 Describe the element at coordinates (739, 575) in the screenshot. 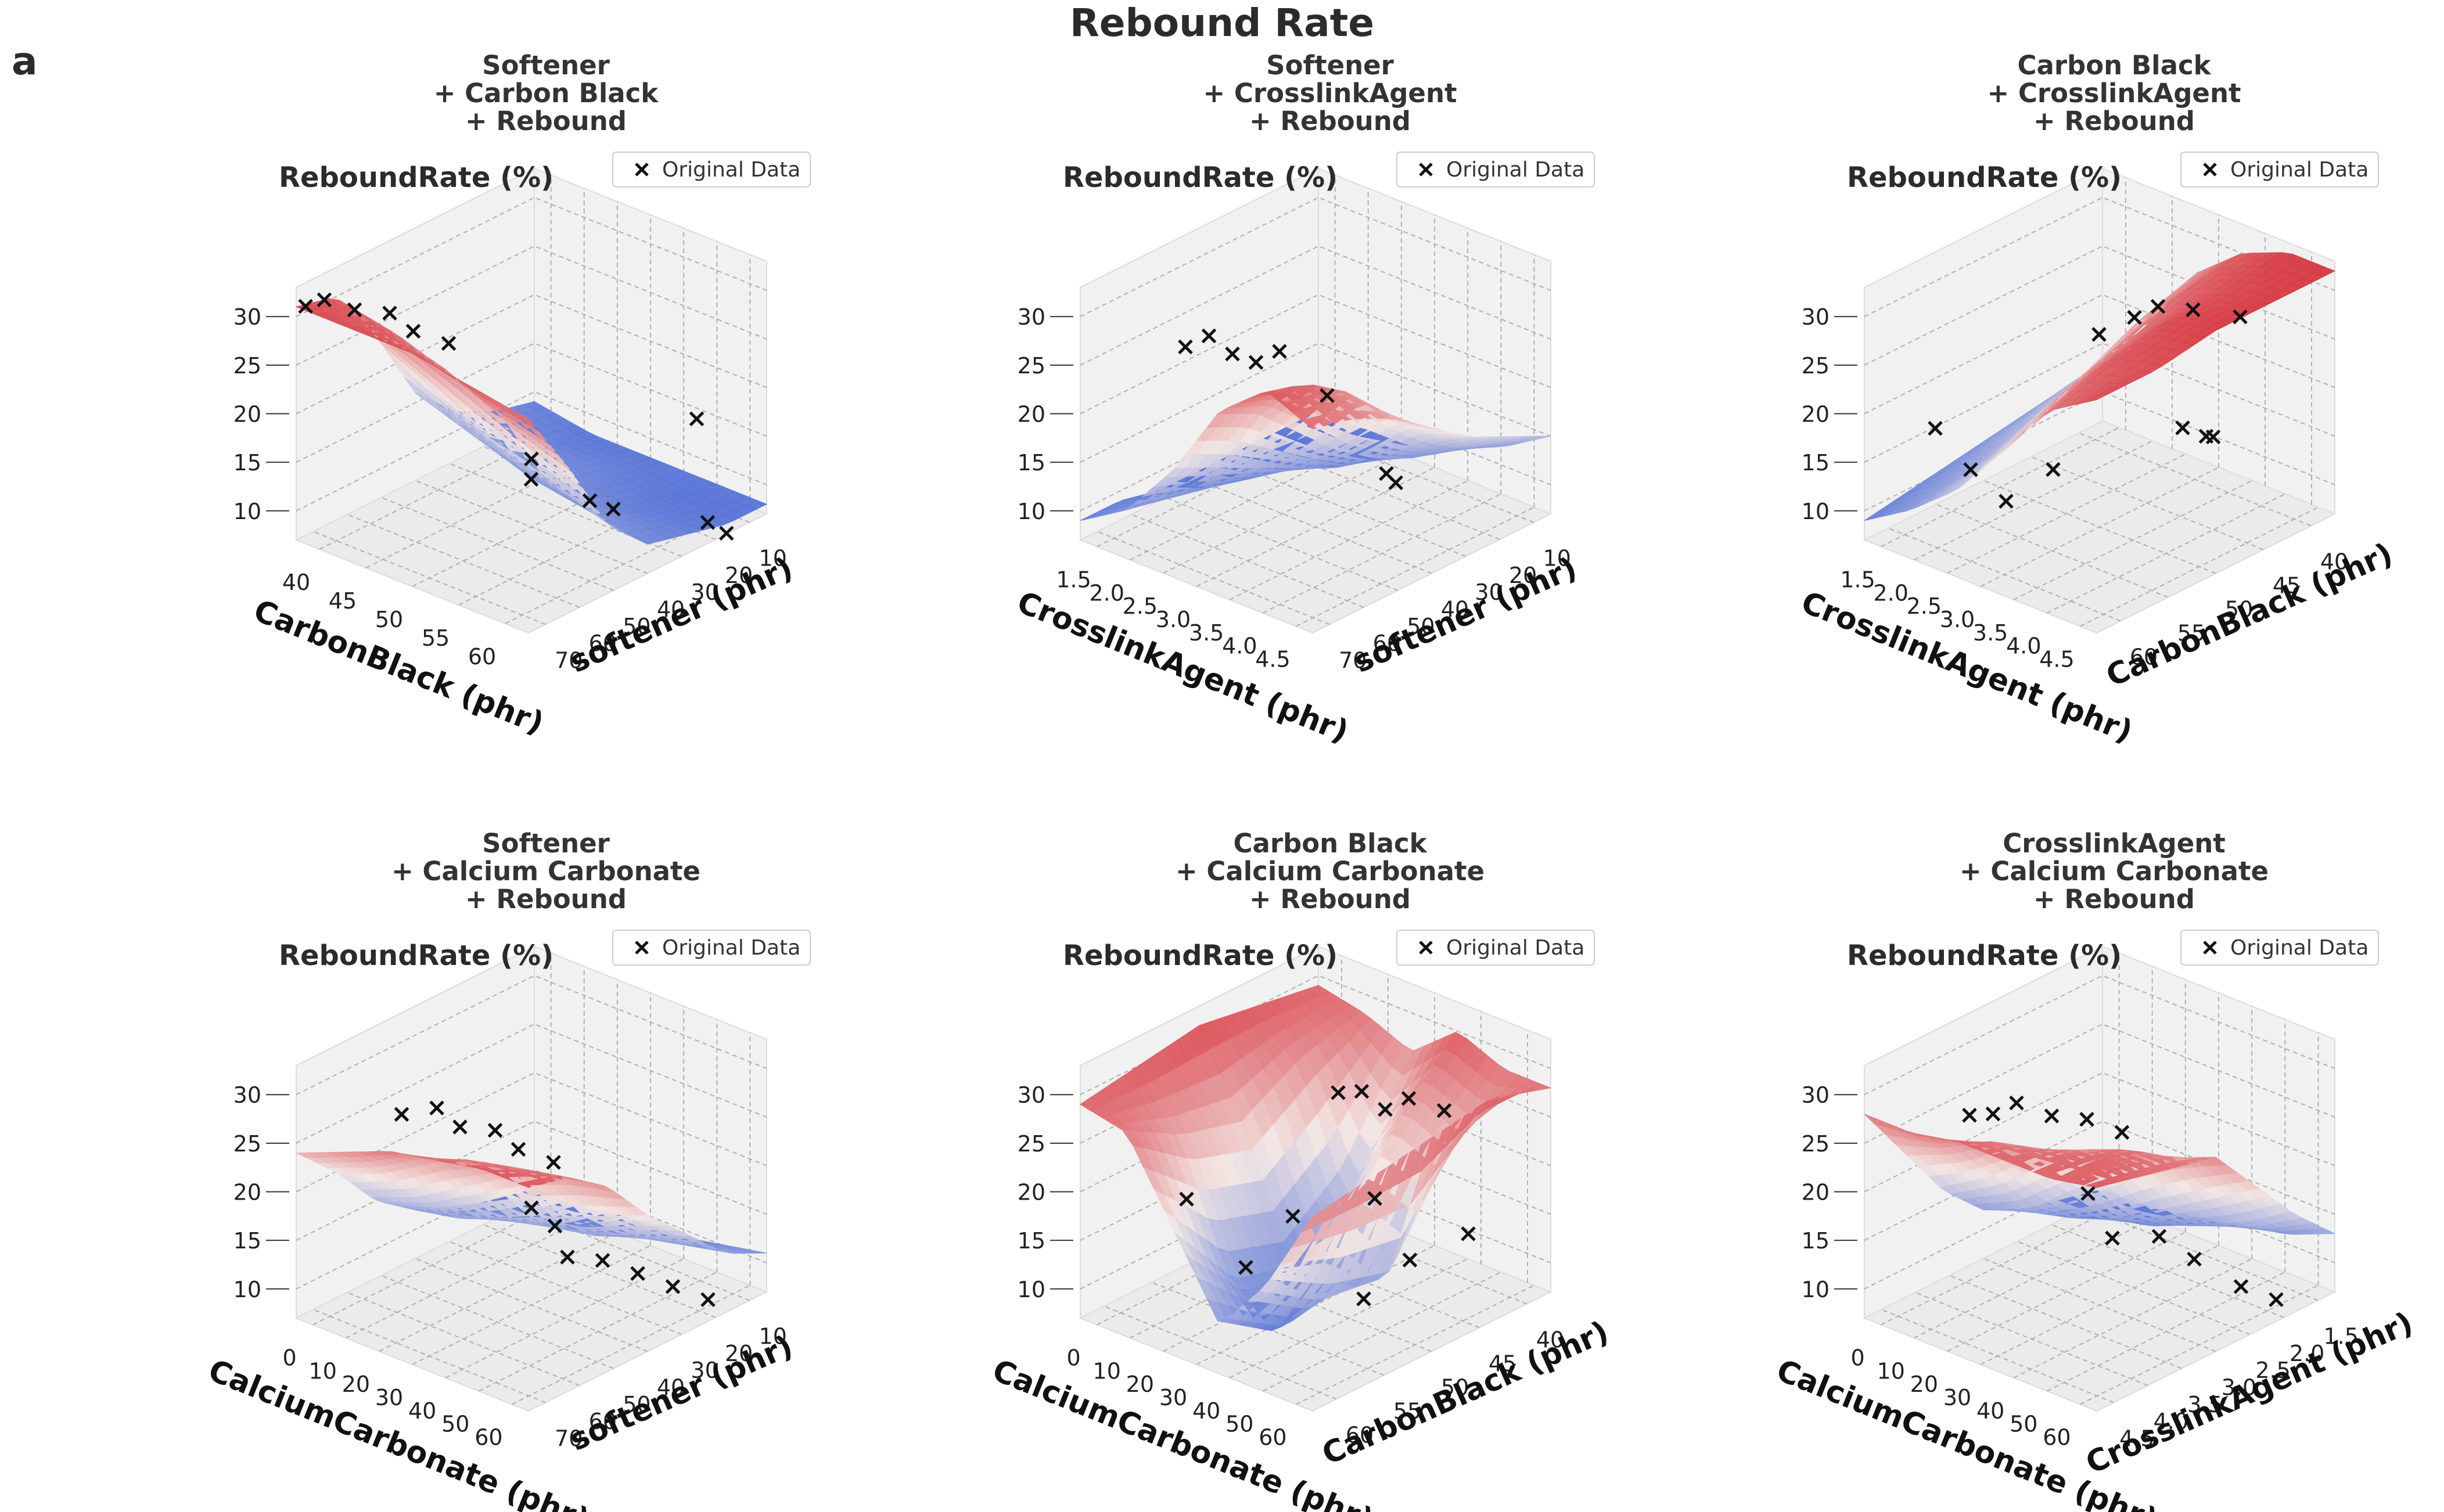

I see `y-tick-label: 20` at that location.